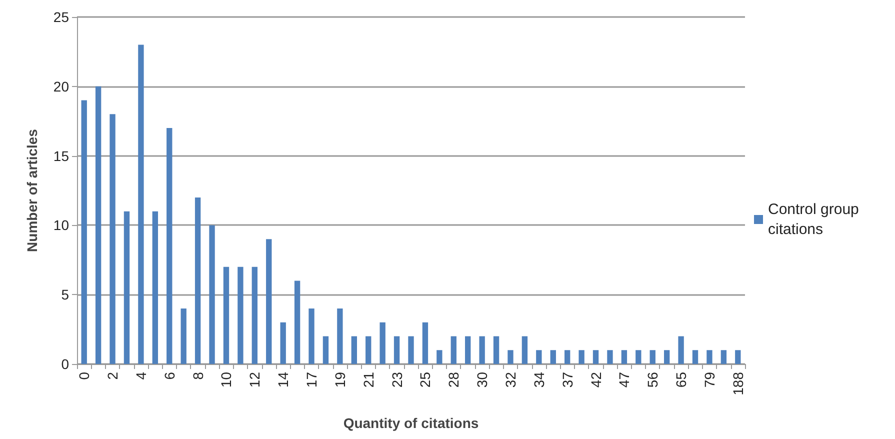 The width and height of the screenshot is (895, 439). I want to click on x-tick-label: 10, so click(226, 380).